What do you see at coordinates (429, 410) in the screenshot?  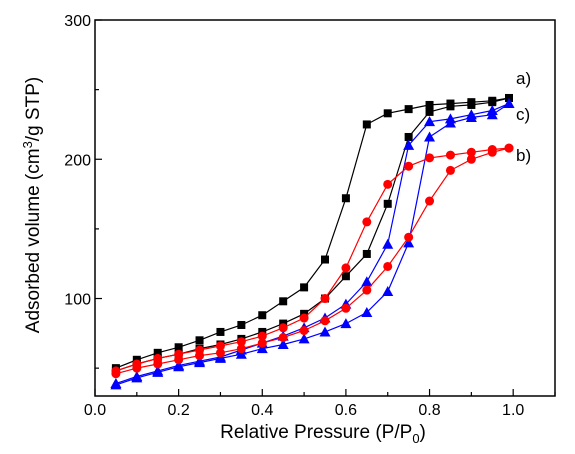 I see `x-tick-label: 0.8` at bounding box center [429, 410].